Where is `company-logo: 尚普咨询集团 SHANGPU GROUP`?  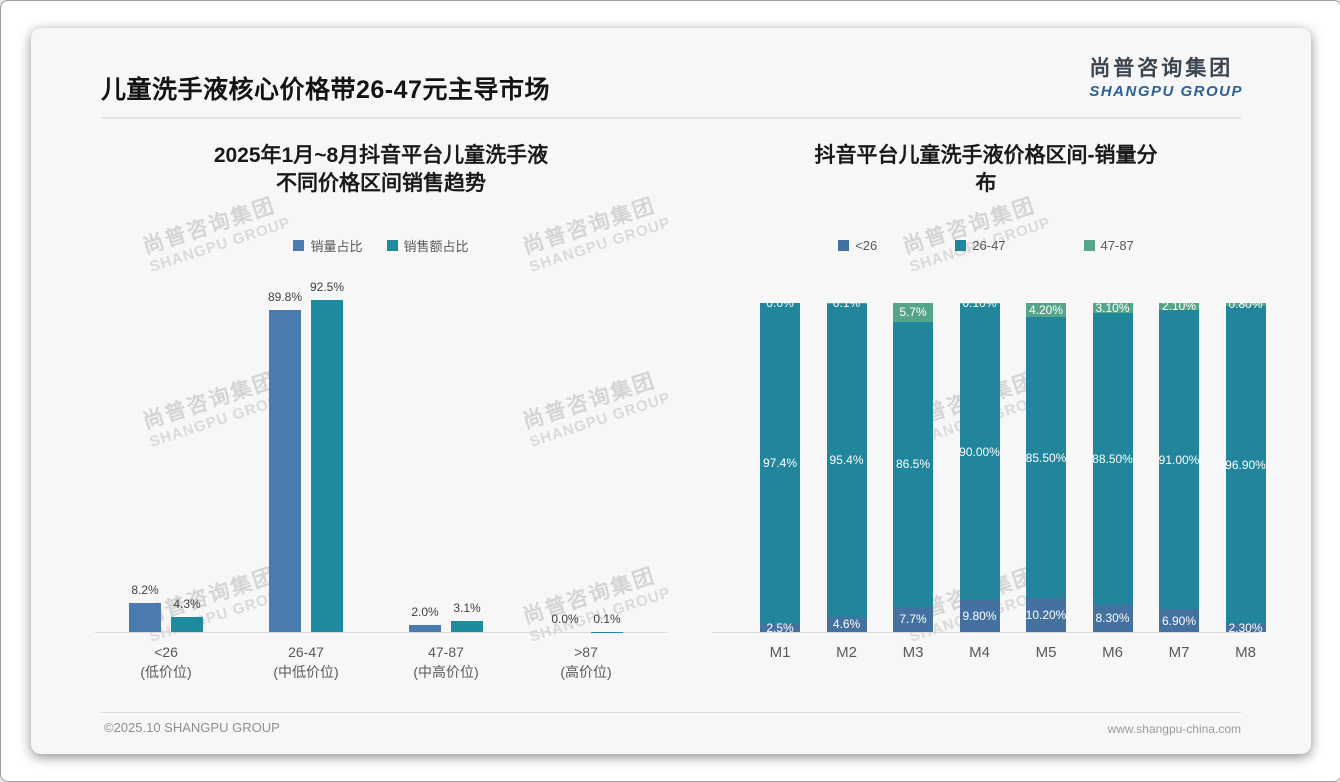 company-logo: 尚普咨询集团 SHANGPU GROUP is located at coordinates (1166, 76).